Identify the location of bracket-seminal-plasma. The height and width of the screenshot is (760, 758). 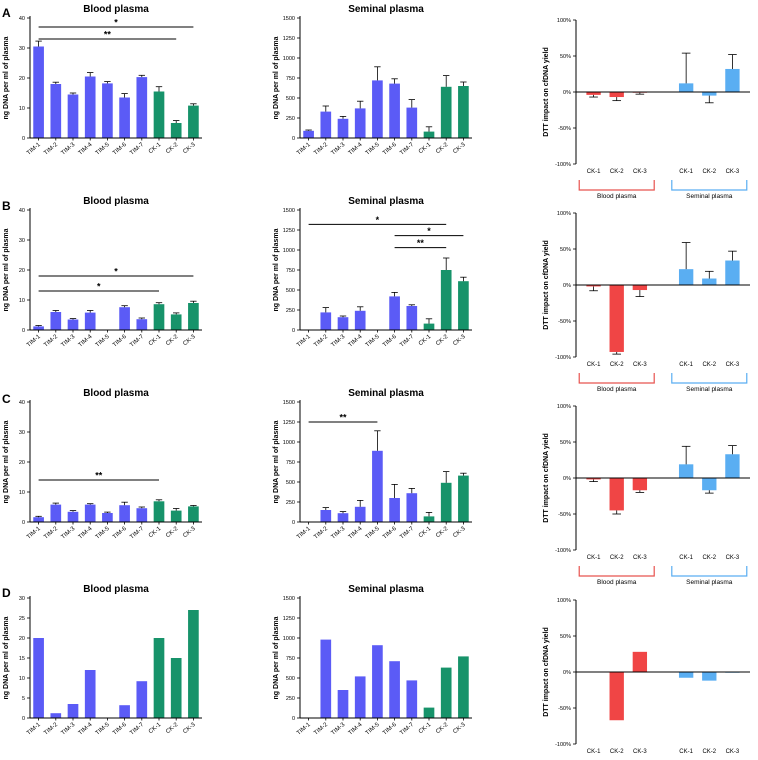
(709, 571).